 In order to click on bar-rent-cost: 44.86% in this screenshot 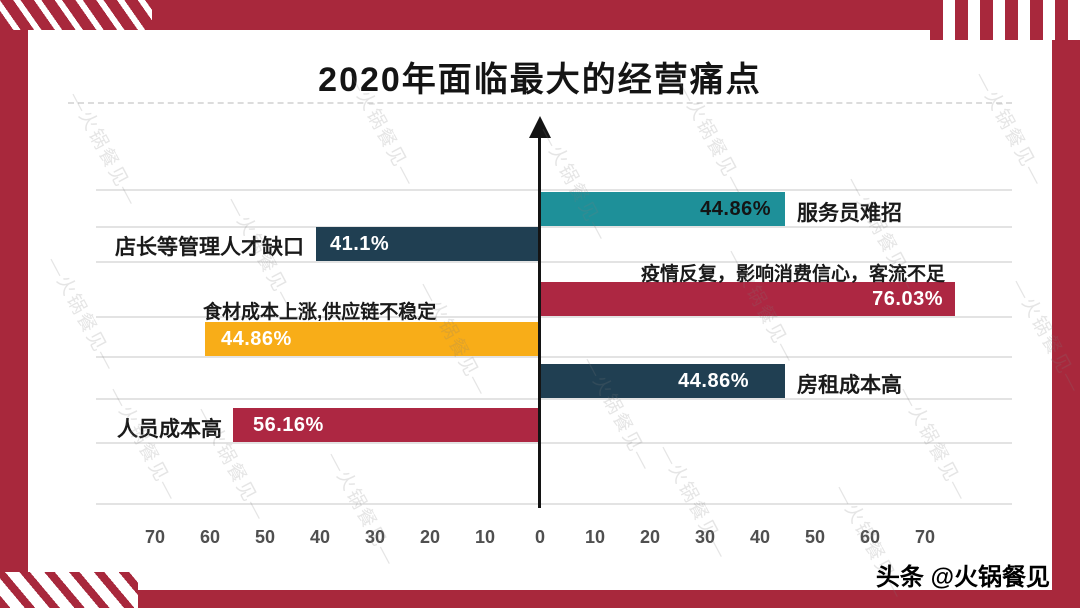, I will do `click(662, 381)`.